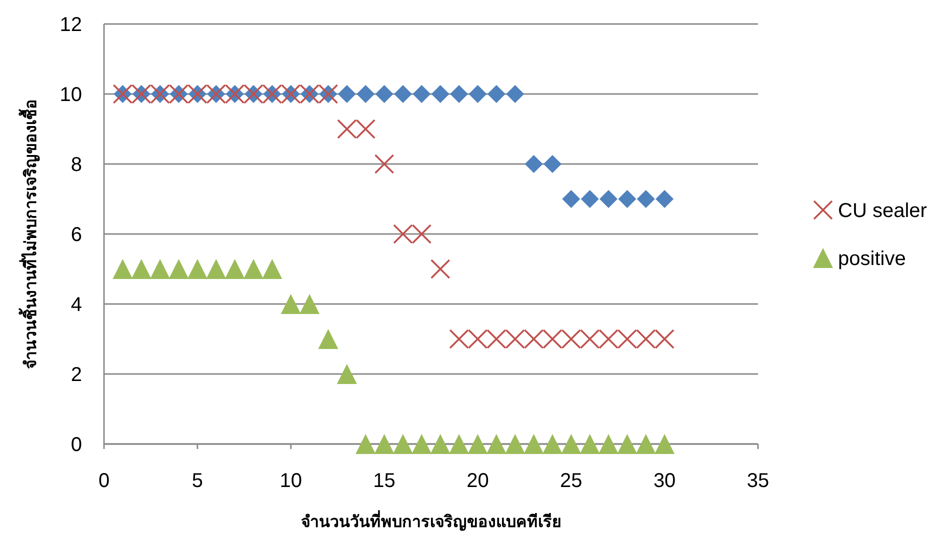 The height and width of the screenshot is (534, 943). I want to click on y-tick-label: 6, so click(76, 235).